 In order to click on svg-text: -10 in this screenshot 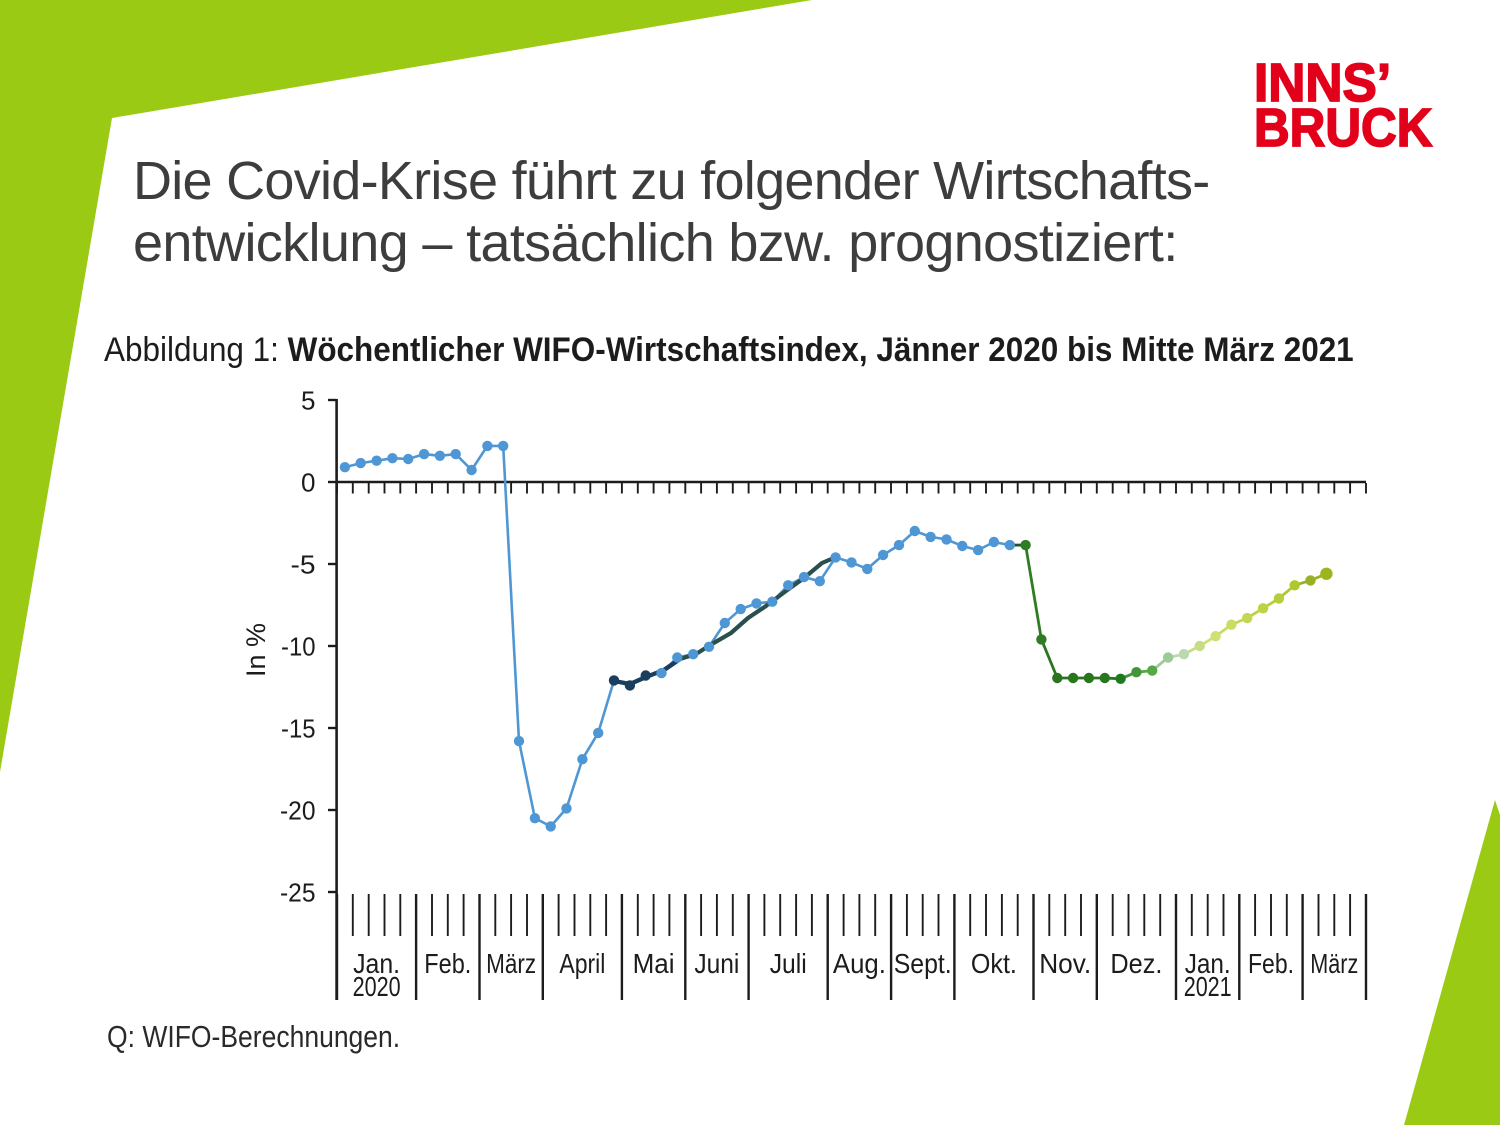, I will do `click(298, 647)`.